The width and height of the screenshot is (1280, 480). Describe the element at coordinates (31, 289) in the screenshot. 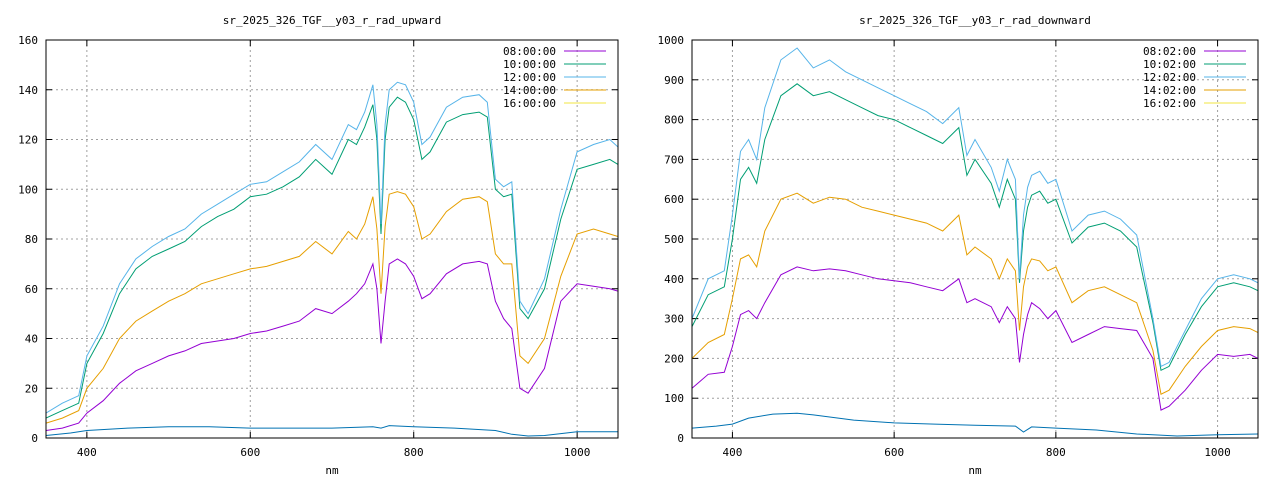

I see `y-tick-label: 60` at that location.